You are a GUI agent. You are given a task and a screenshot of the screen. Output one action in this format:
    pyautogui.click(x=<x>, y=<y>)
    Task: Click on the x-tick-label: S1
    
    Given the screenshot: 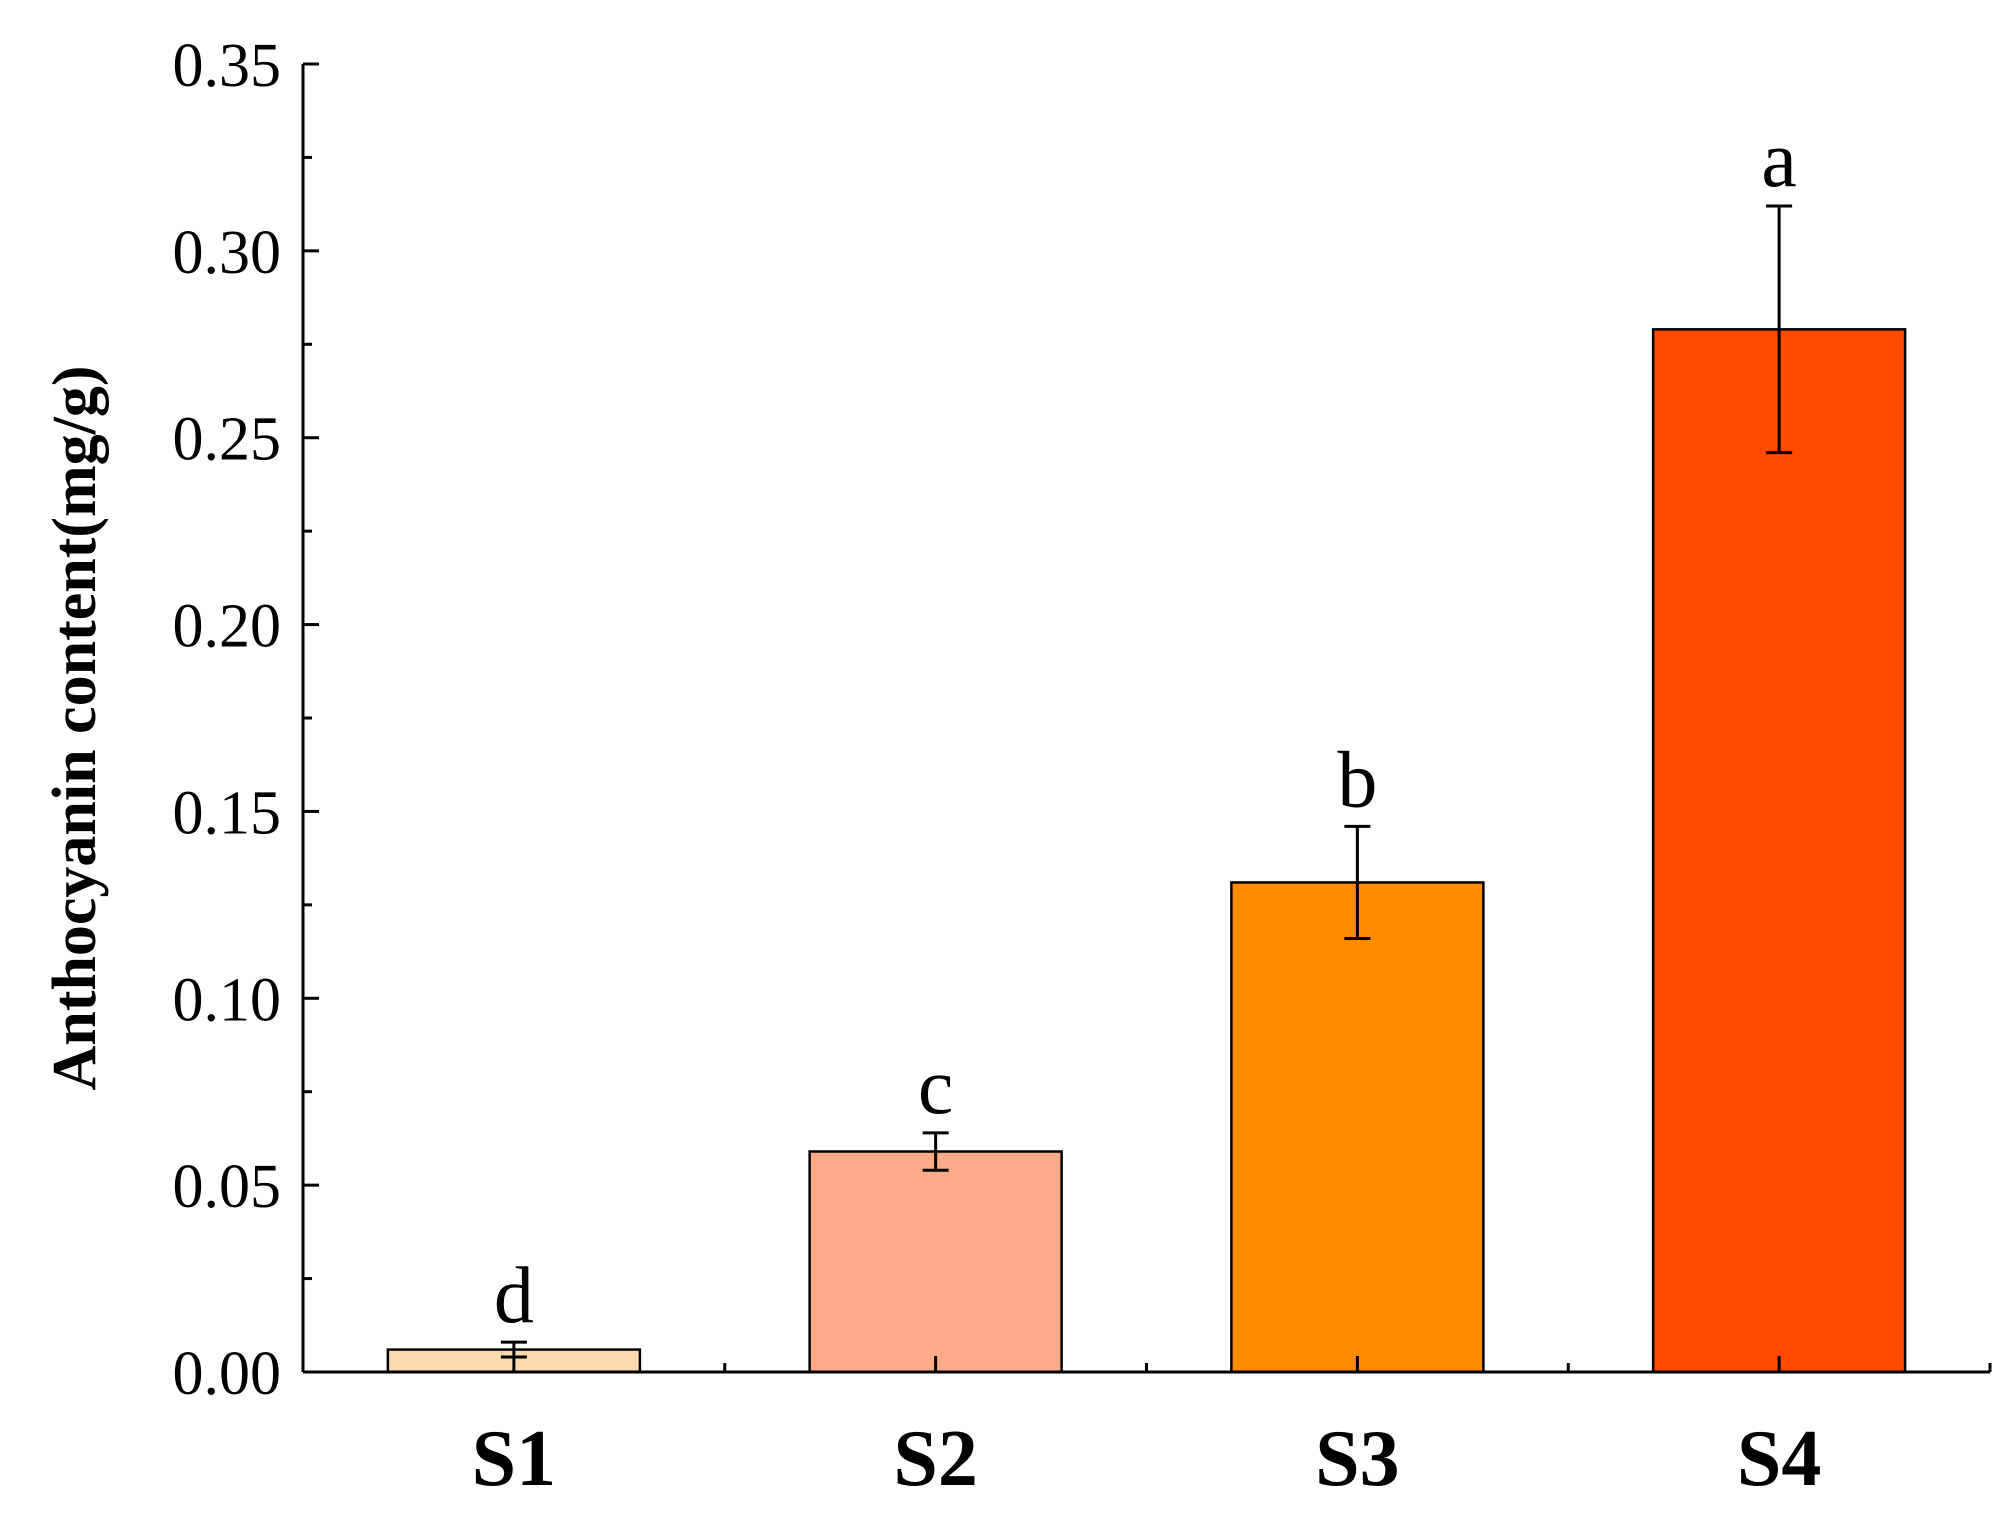 What is the action you would take?
    pyautogui.click(x=514, y=1459)
    